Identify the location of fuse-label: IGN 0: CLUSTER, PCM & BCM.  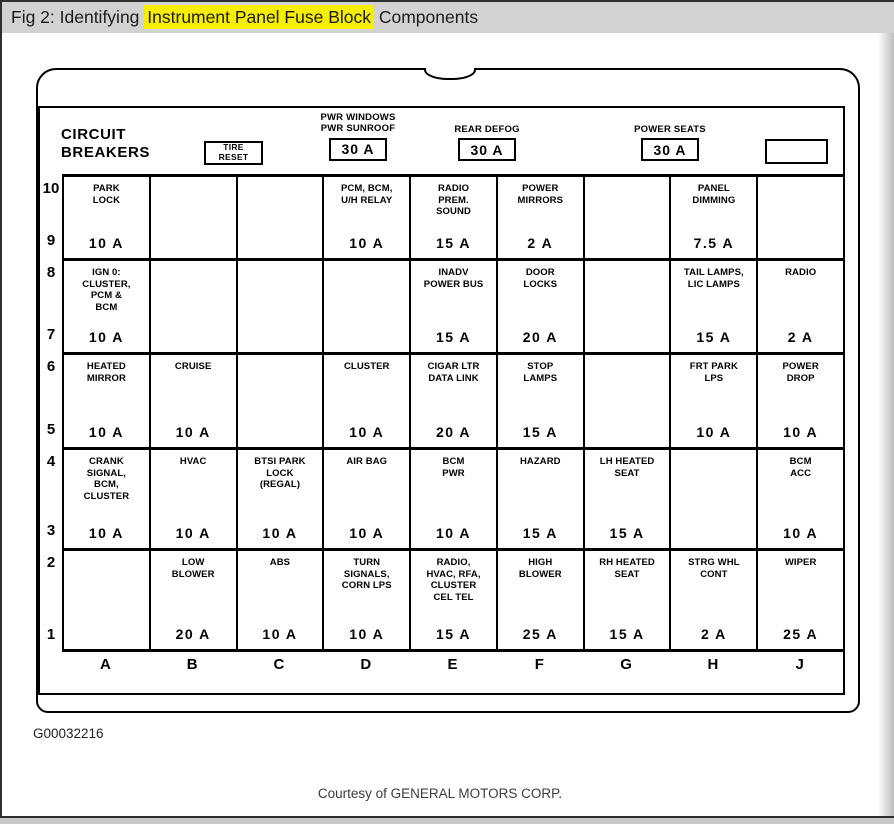
(106, 290).